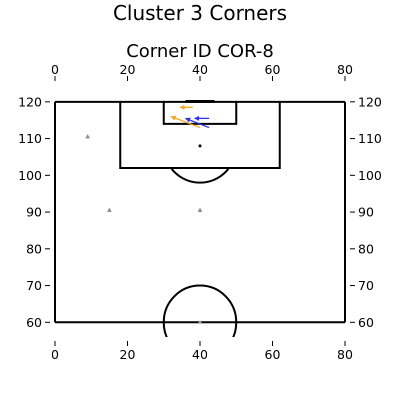 This screenshot has width=400, height=400. I want to click on figure-suptitle: Cluster 3 Corners, so click(200, 13).